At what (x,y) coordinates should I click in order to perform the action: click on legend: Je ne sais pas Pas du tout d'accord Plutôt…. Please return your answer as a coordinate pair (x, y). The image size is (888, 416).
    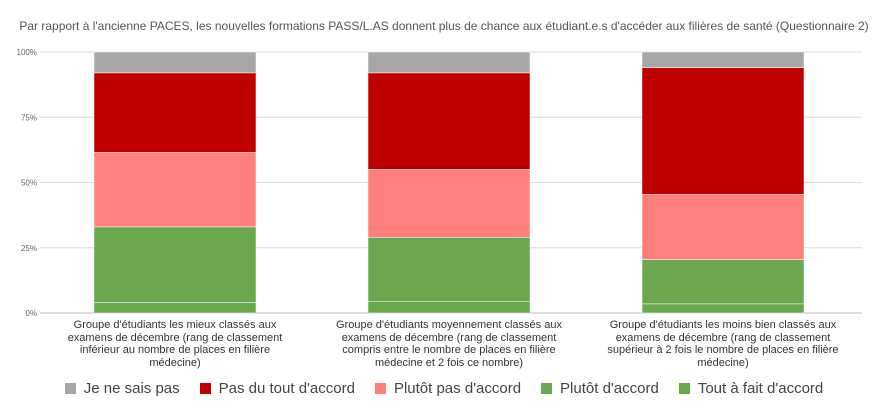
    Looking at the image, I should click on (444, 388).